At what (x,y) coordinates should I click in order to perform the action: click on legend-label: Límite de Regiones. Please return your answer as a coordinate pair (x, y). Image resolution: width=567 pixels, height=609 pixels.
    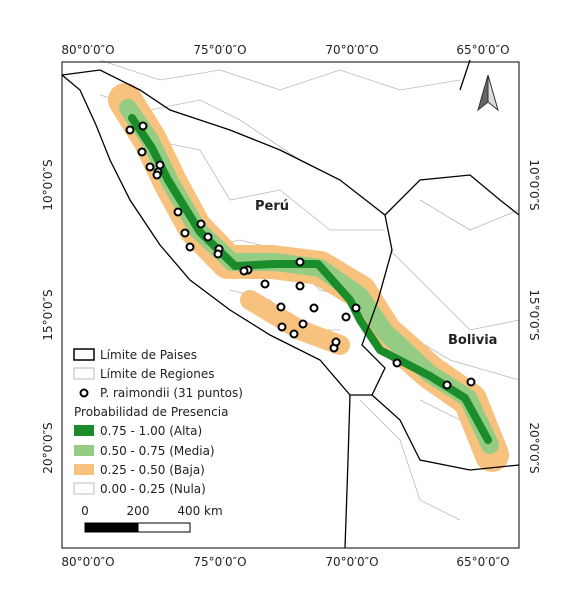
    Looking at the image, I should click on (157, 374).